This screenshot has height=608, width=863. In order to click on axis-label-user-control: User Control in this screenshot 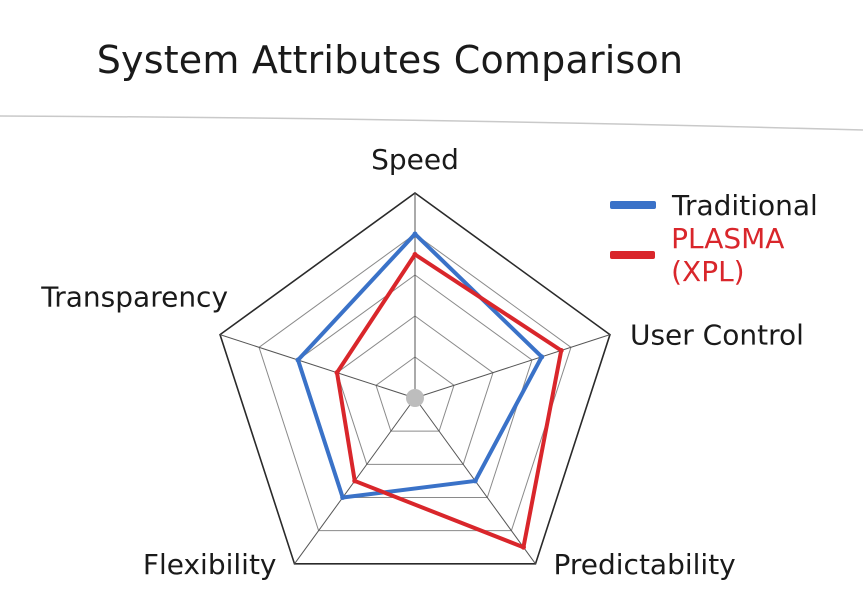, I will do `click(717, 335)`.